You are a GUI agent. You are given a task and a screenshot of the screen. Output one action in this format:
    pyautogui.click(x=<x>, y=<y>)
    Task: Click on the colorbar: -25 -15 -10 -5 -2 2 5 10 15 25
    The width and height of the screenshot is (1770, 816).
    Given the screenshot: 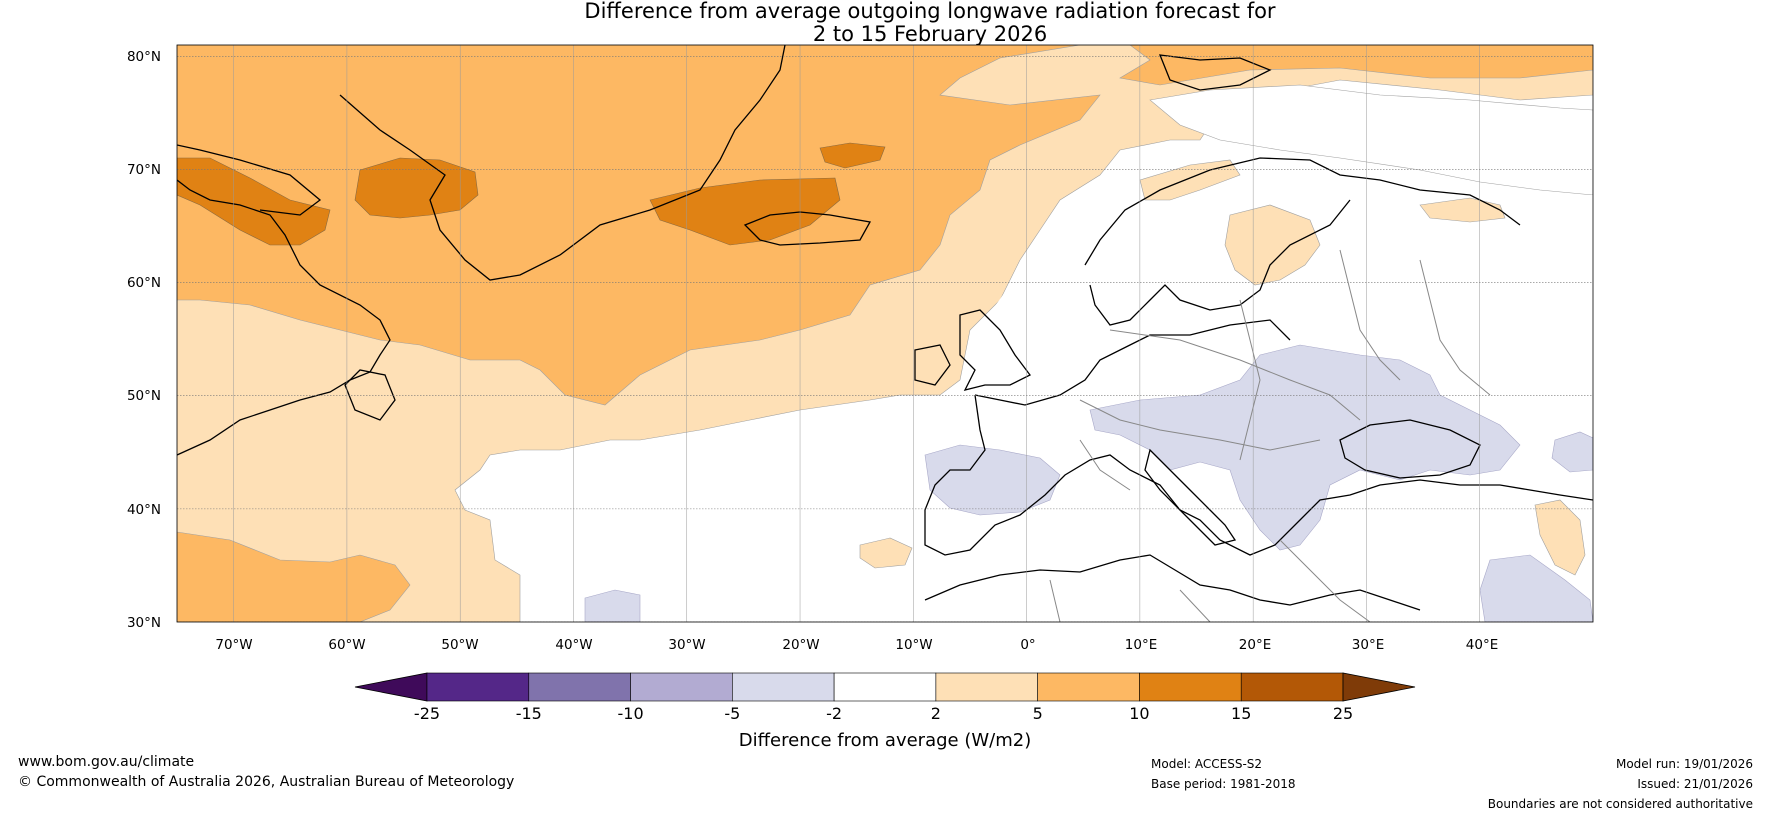 What is the action you would take?
    pyautogui.click(x=885, y=697)
    